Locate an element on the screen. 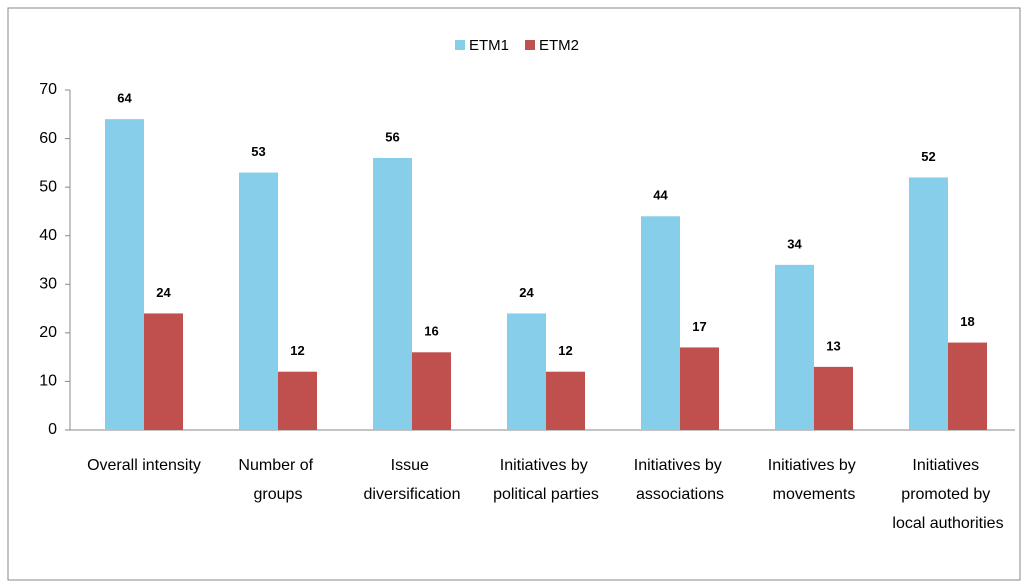  y-tick-label: 50 is located at coordinates (48, 186).